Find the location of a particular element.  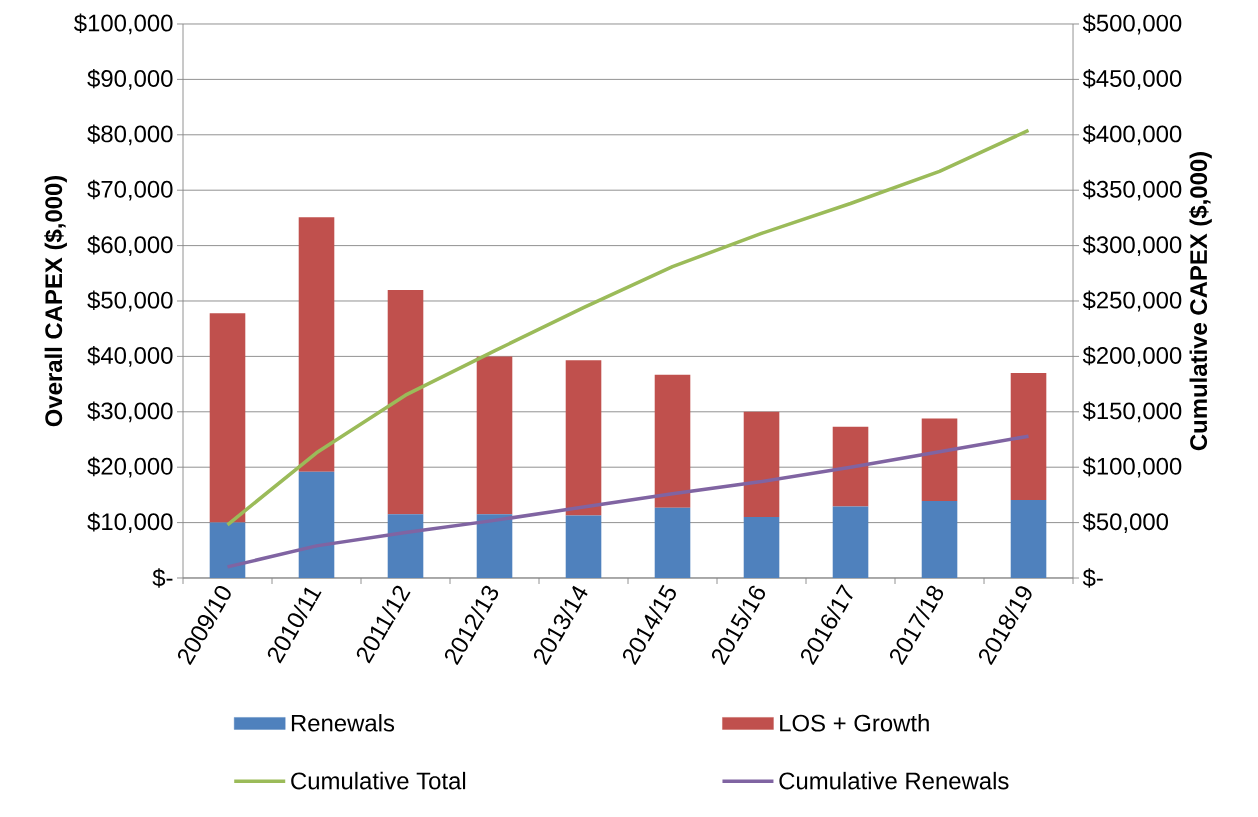

y-tick-label: $10,000 is located at coordinates (130, 522).